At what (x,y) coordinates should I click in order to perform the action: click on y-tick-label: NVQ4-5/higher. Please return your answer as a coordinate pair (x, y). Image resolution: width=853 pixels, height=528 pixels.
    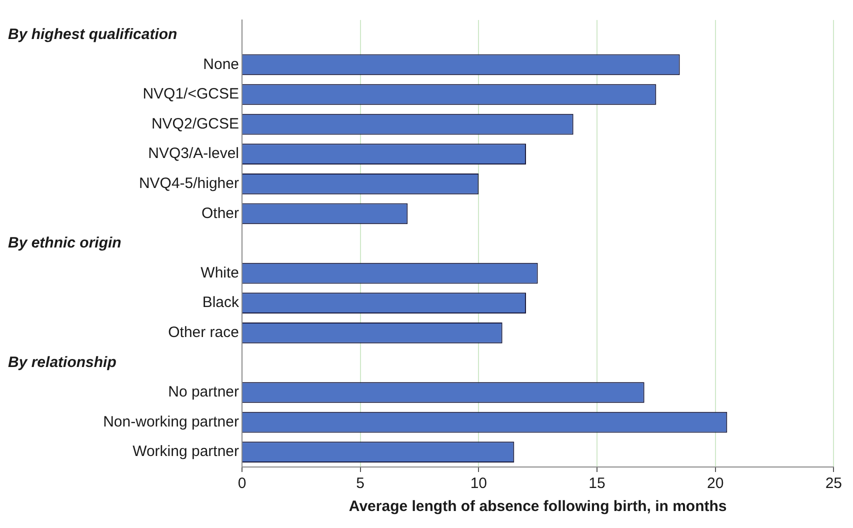
    Looking at the image, I should click on (188, 183).